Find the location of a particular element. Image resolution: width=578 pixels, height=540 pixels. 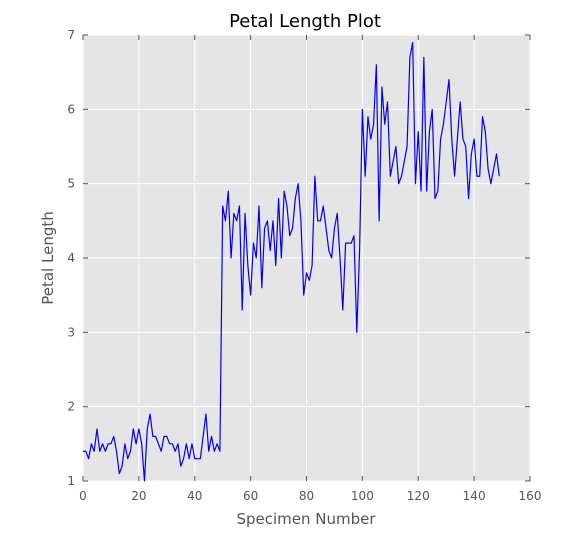

y-tick-label: 2 is located at coordinates (71, 407).